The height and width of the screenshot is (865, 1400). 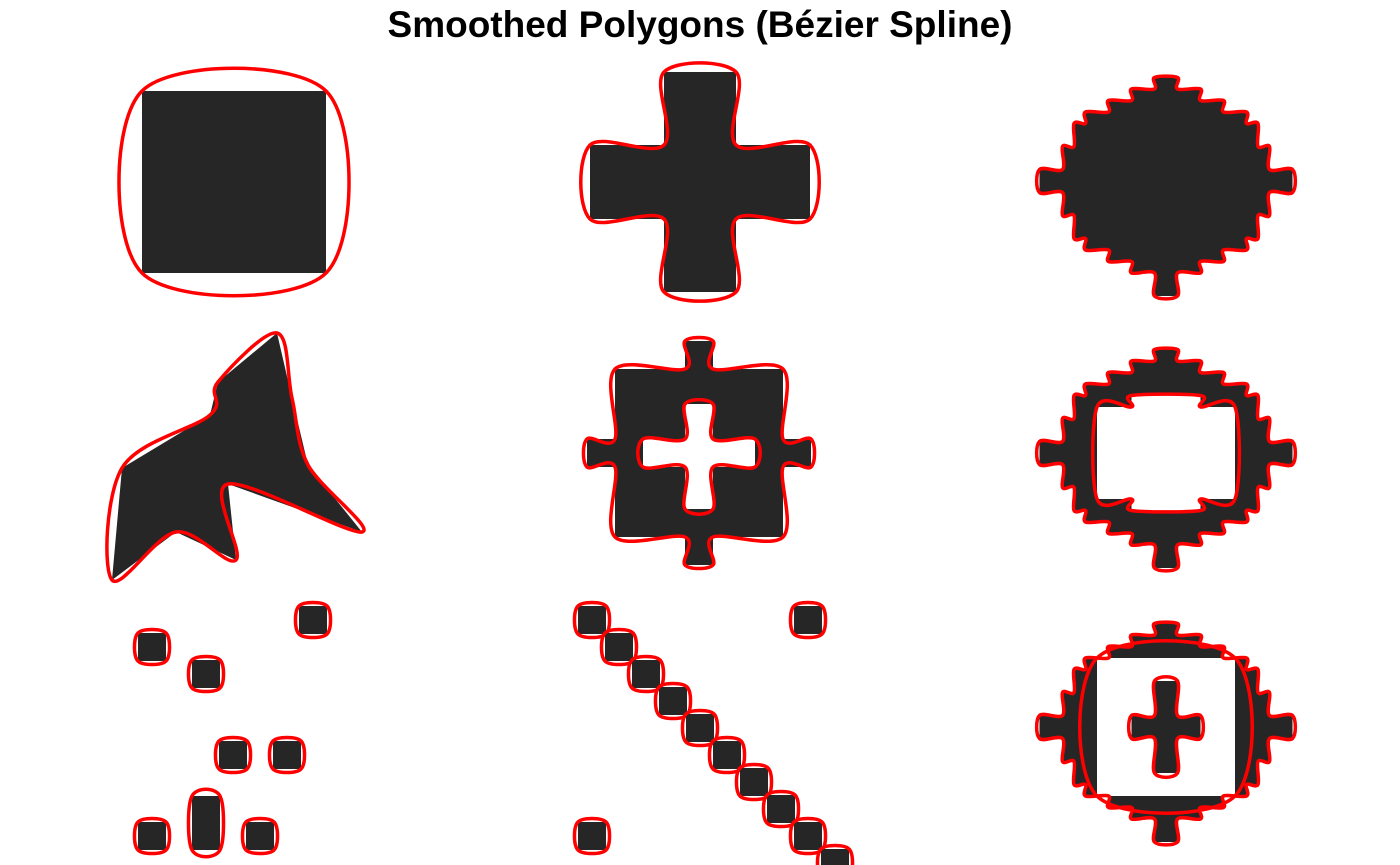 I want to click on cross-fill, so click(x=700, y=182).